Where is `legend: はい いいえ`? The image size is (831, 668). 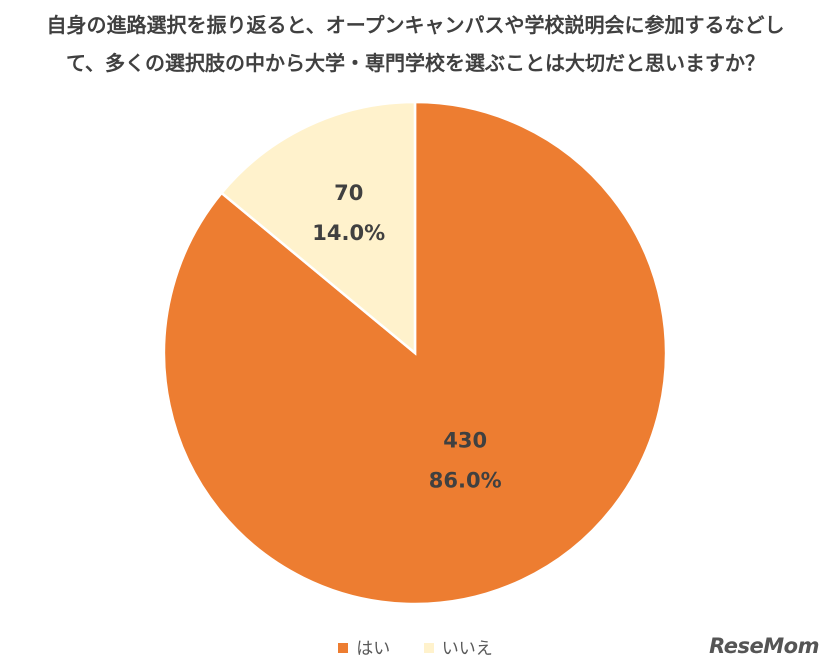
legend: はい いいえ is located at coordinates (415, 646).